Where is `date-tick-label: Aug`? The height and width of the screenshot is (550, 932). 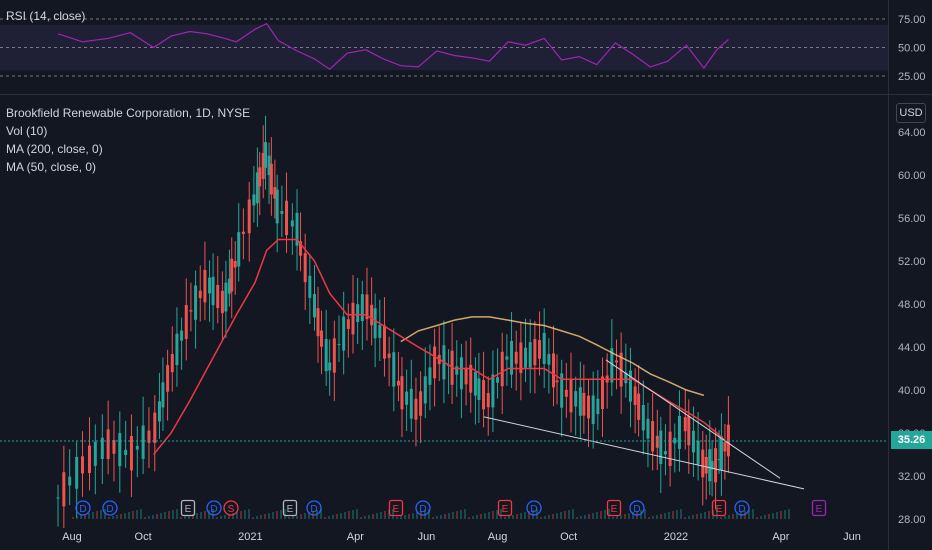 date-tick-label: Aug is located at coordinates (498, 537).